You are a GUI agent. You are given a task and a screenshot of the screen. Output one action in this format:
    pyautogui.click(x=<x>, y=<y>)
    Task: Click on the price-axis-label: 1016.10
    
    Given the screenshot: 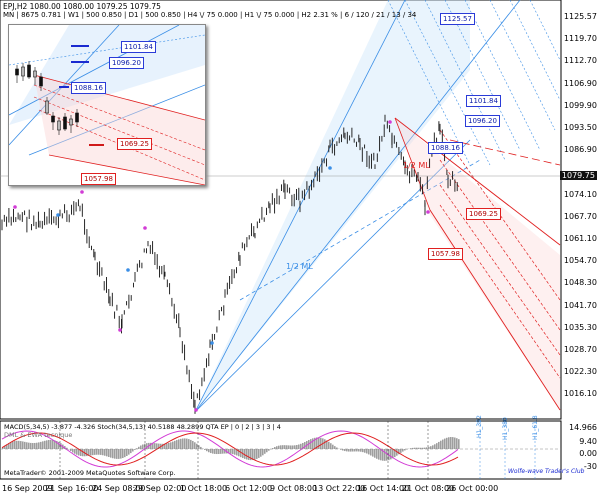 What is the action you would take?
    pyautogui.click(x=580, y=394)
    